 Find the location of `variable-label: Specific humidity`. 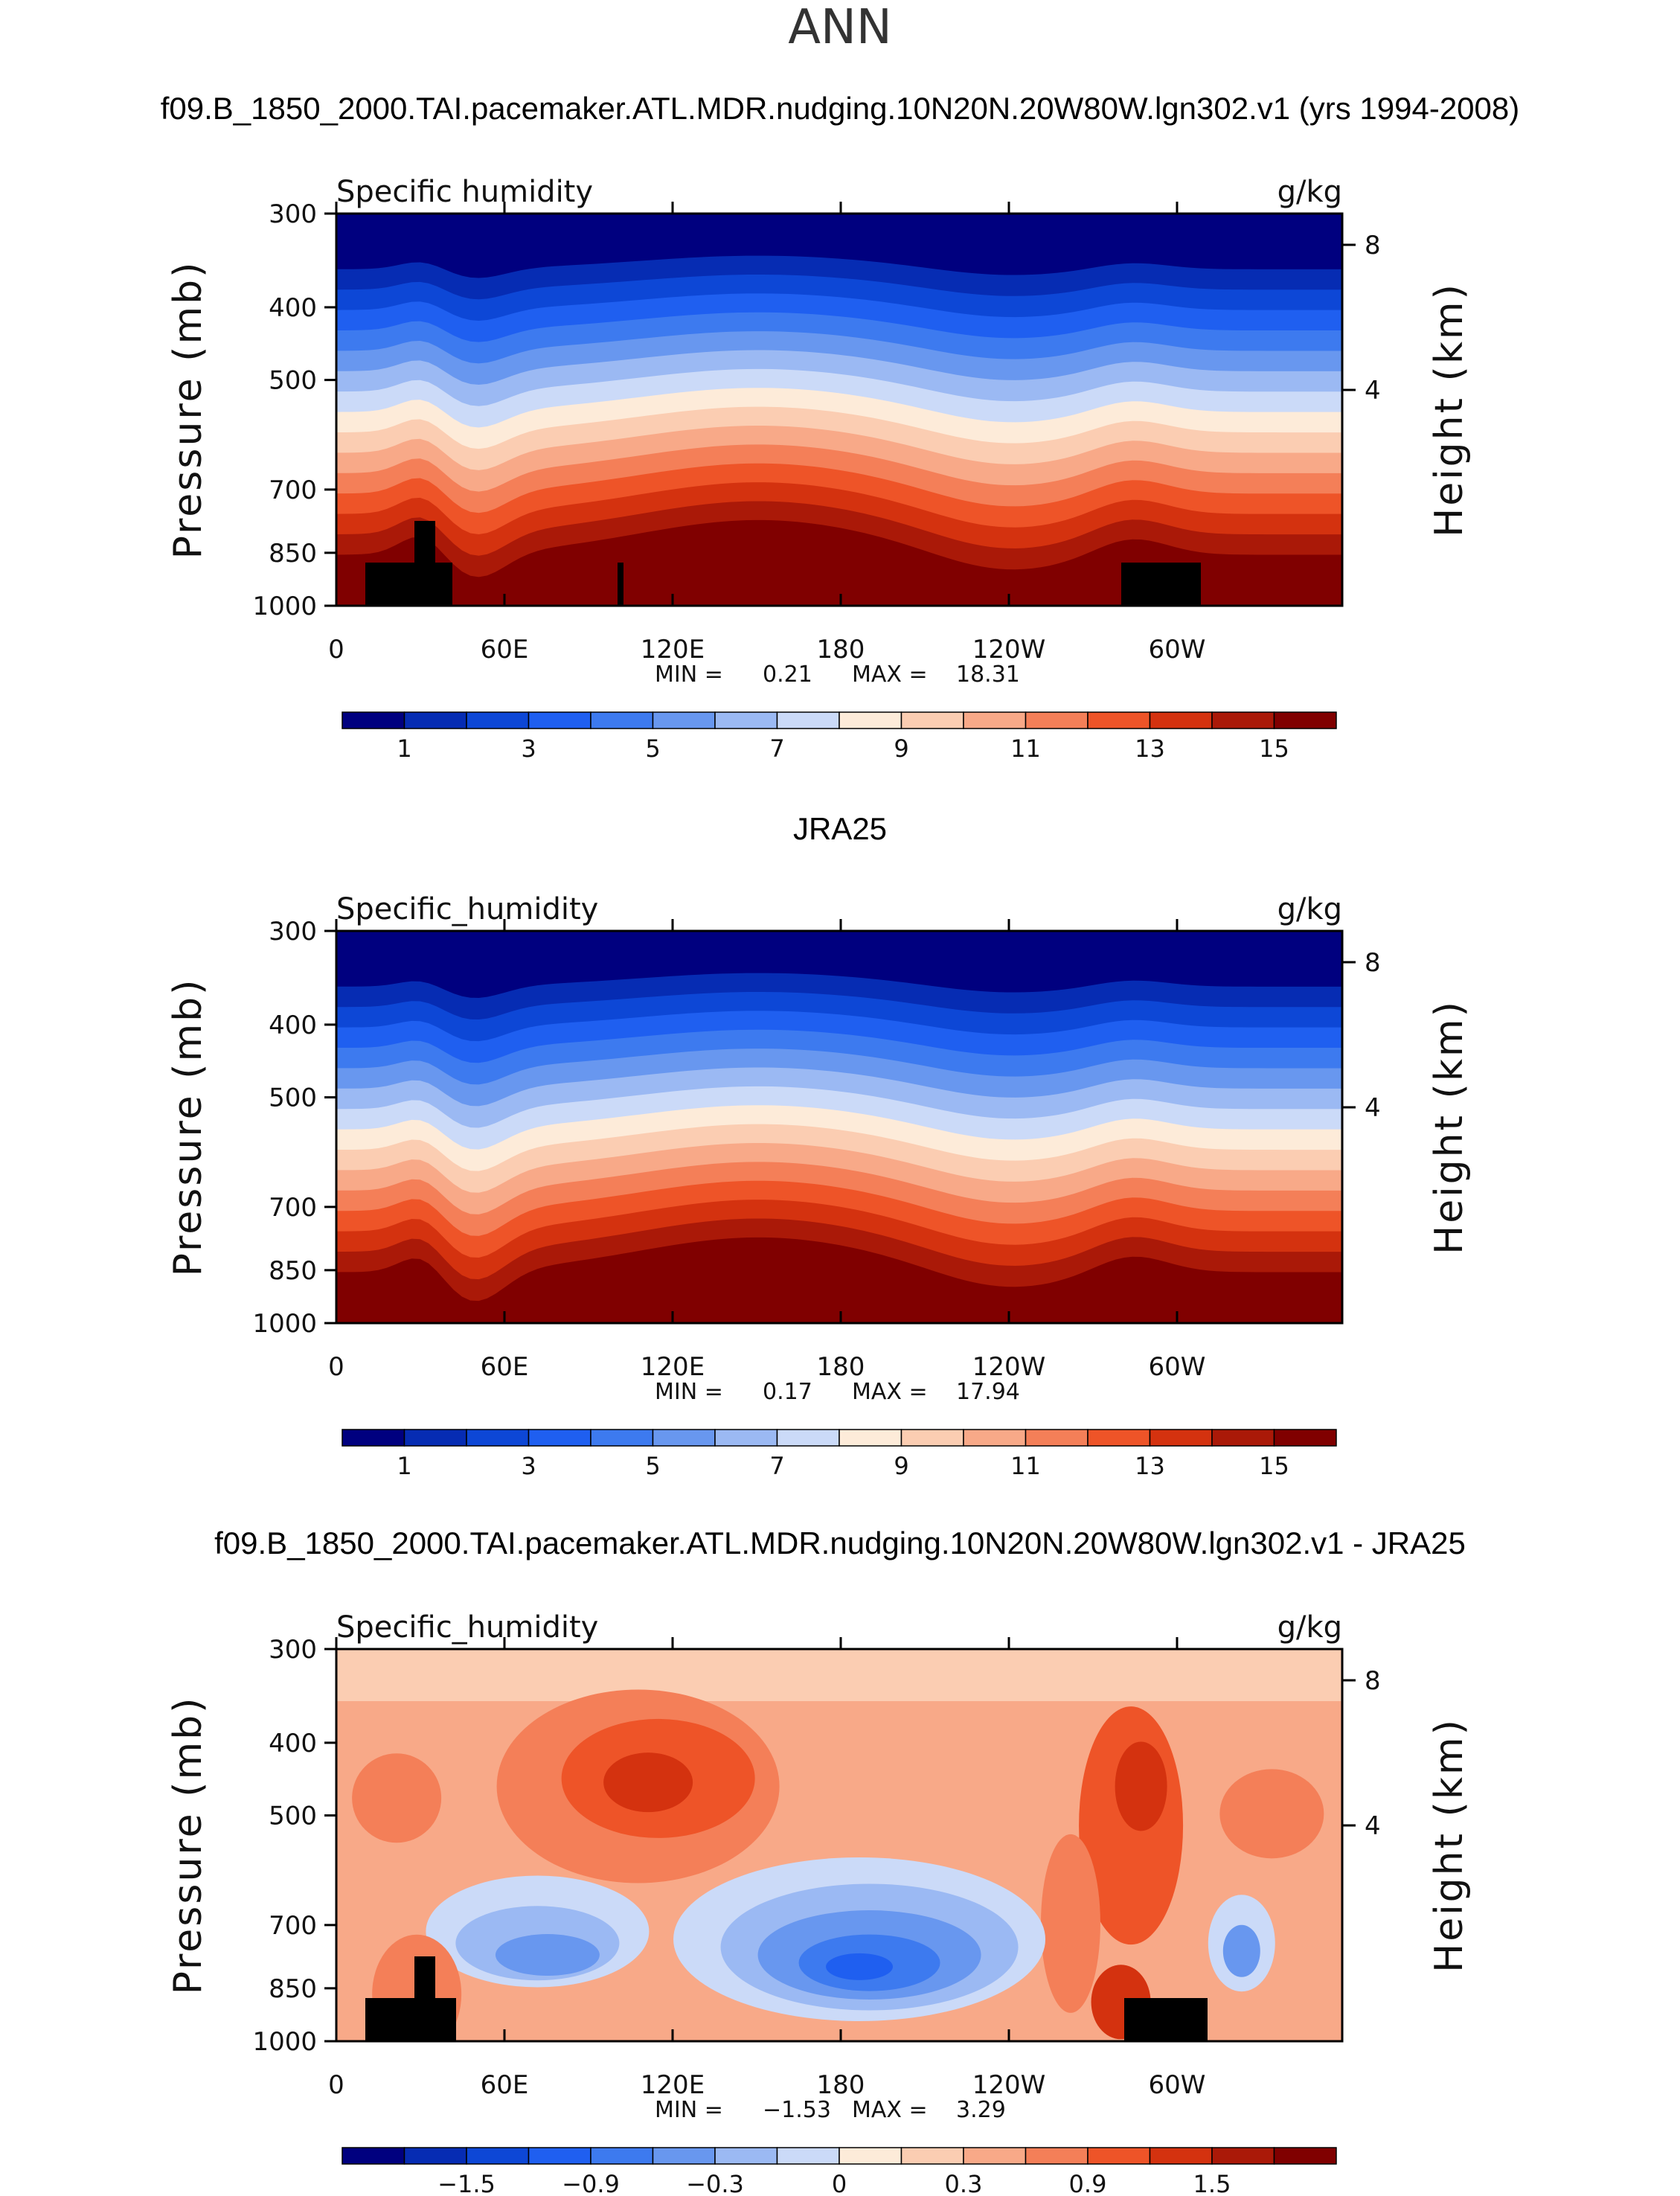

variable-label: Specific humidity is located at coordinates (464, 192).